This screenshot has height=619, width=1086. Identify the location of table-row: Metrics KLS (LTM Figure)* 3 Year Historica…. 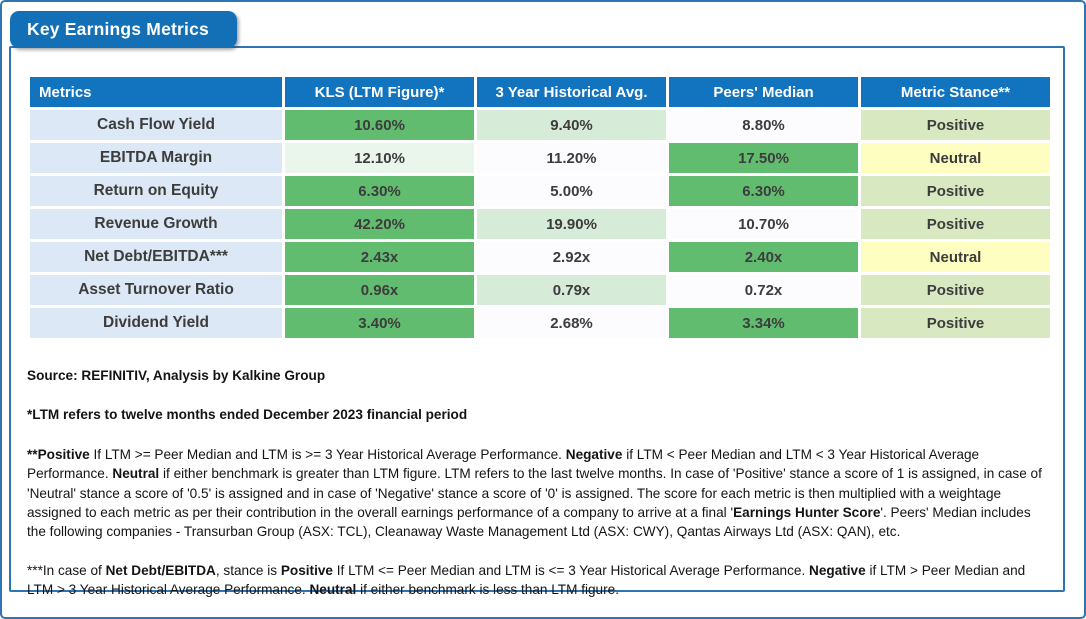
(540, 92).